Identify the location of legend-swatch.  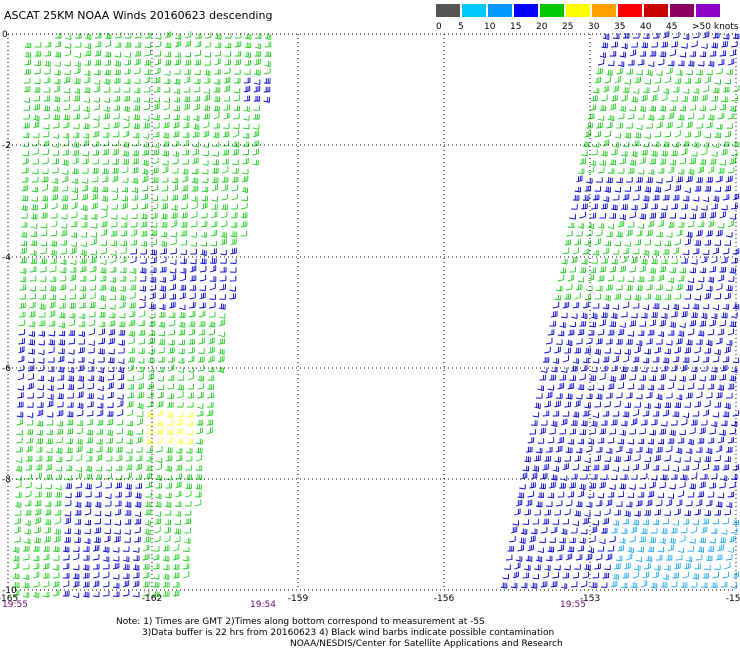
(656, 10).